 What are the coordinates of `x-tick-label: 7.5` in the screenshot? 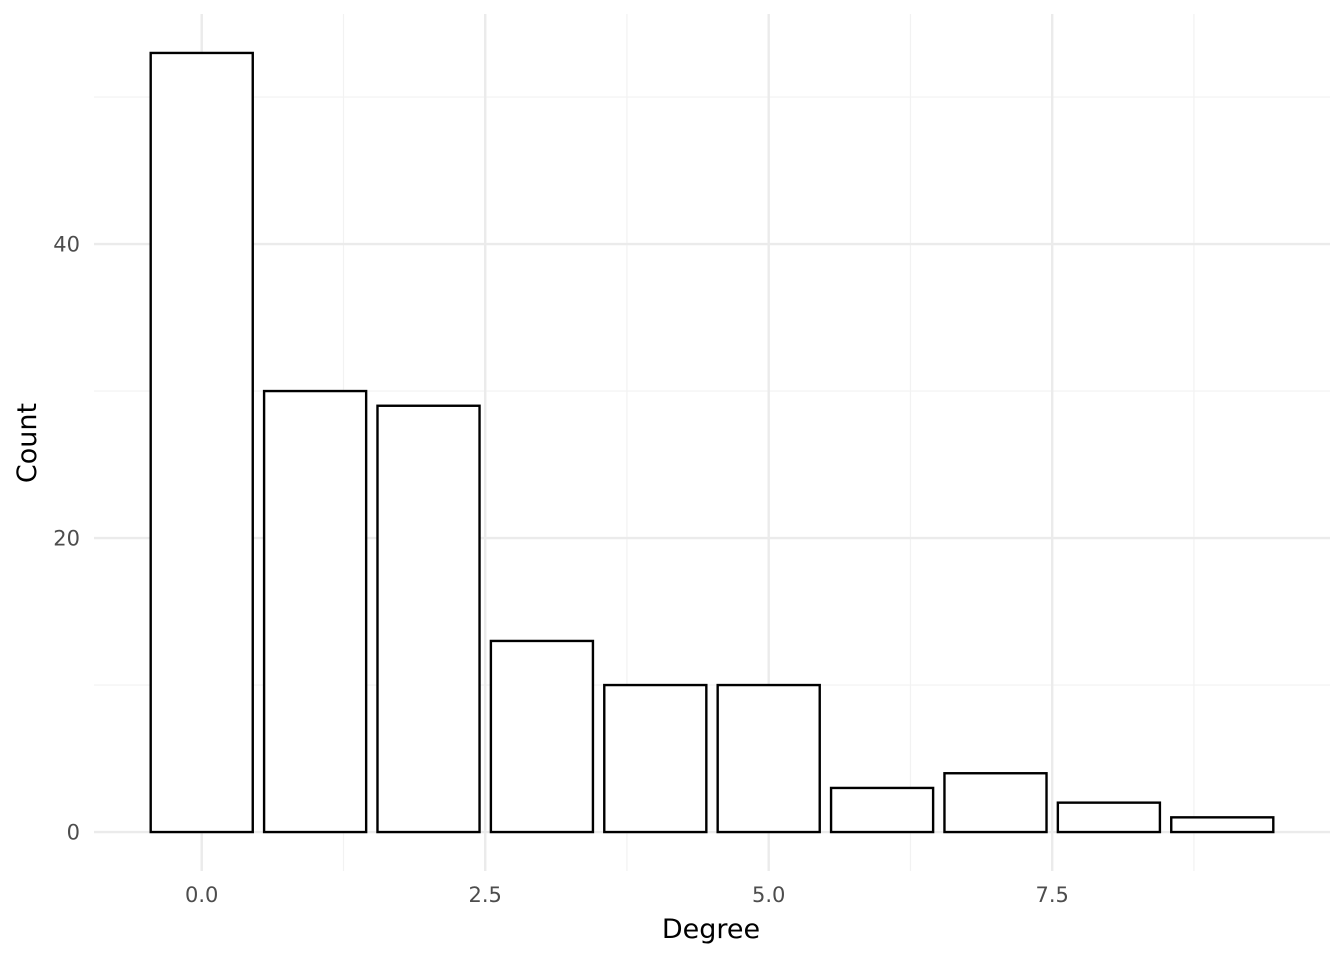 It's located at (1051, 895).